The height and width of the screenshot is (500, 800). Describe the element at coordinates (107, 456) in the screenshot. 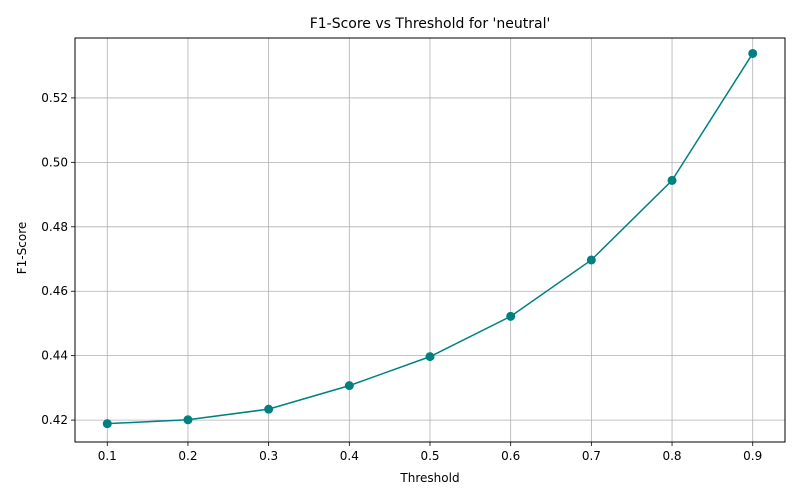

I see `x-tick-label: 0.1` at that location.